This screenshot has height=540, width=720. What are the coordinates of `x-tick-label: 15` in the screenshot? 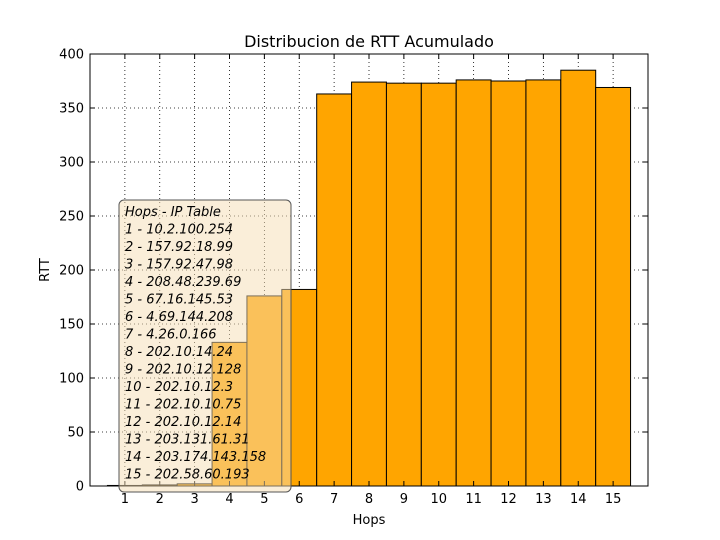 It's located at (613, 499).